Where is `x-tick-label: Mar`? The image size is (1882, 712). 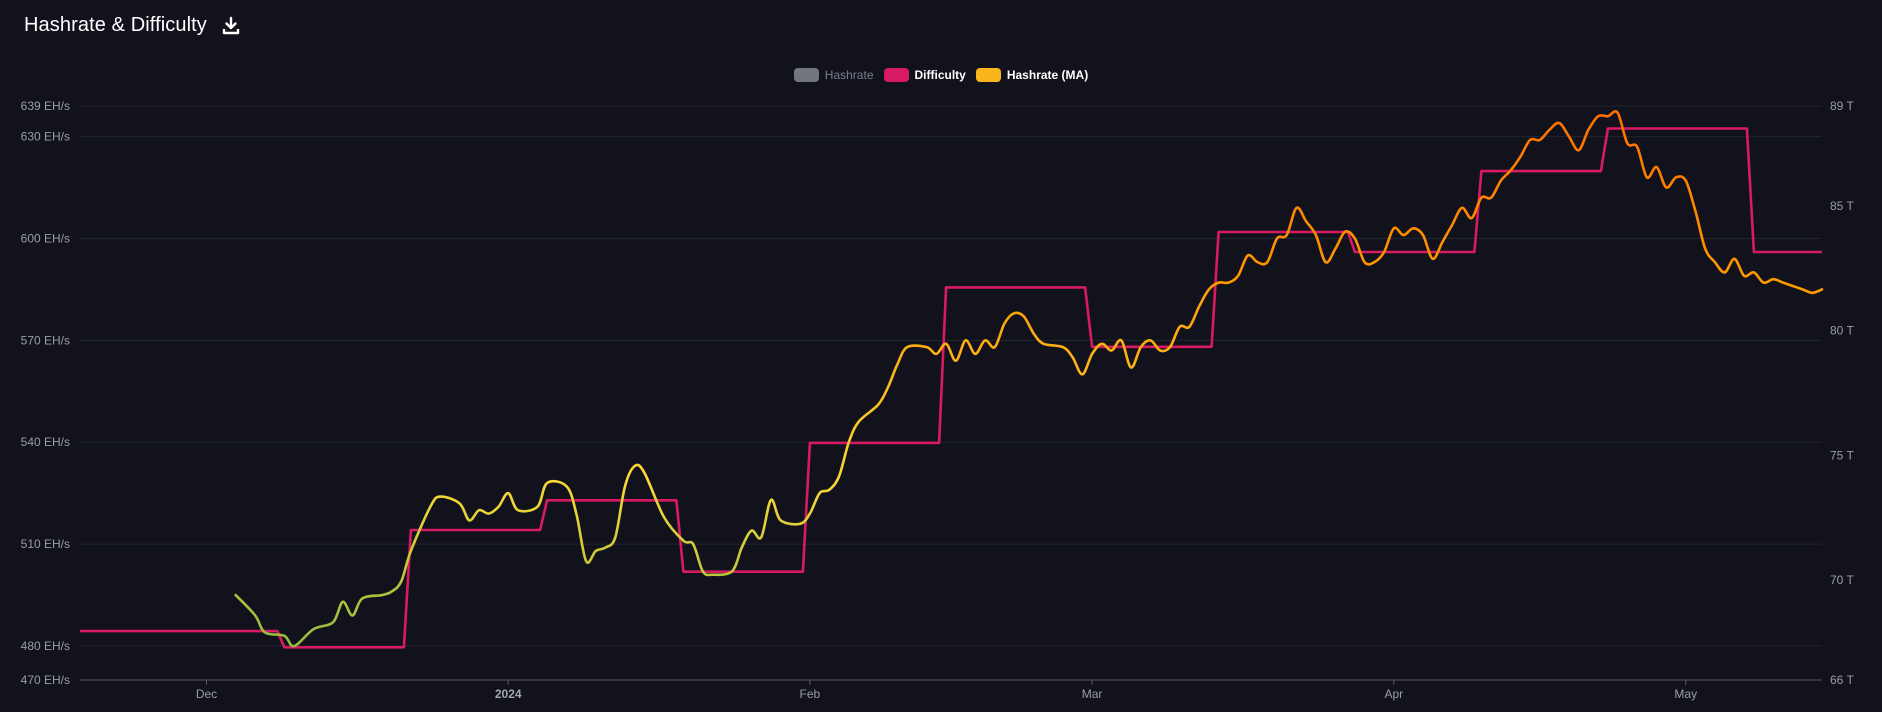
x-tick-label: Mar is located at coordinates (1092, 694).